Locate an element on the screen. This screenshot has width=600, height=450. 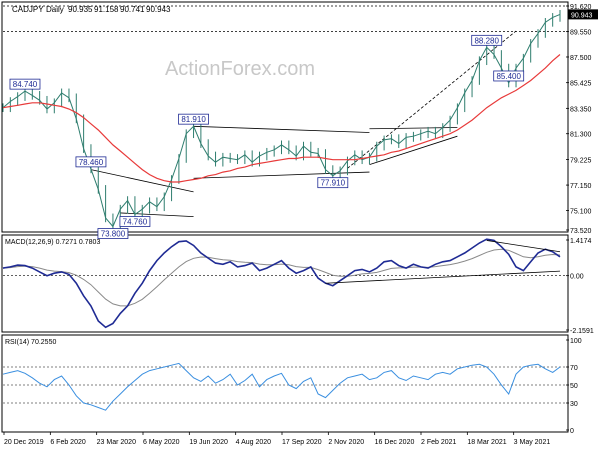
macd-trendlines is located at coordinates (443, 262).